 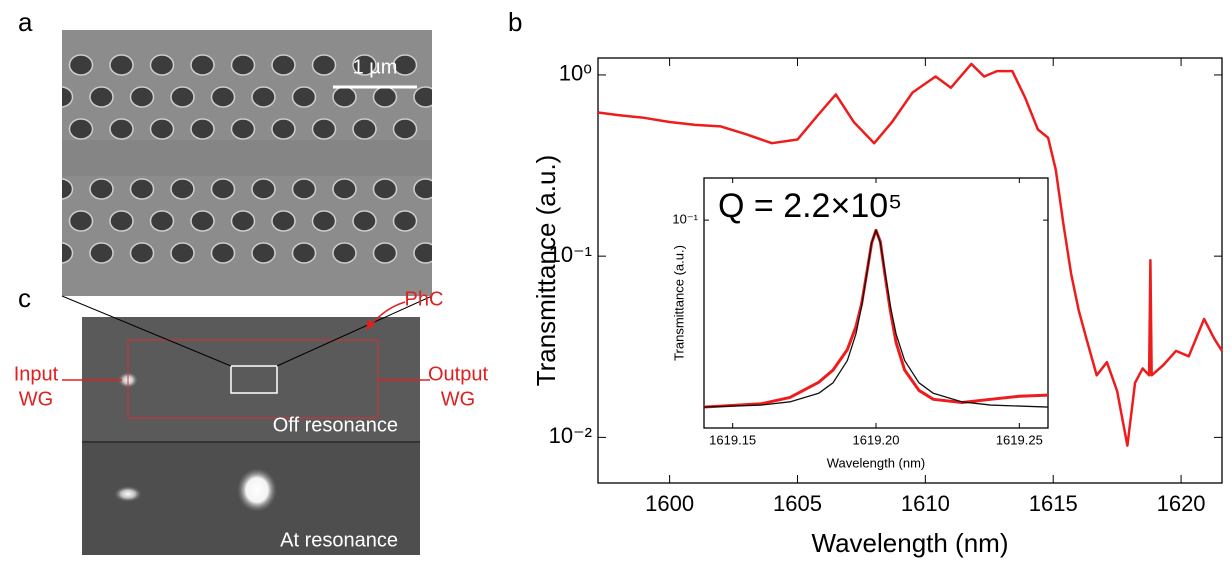 I want to click on panel-label: c, so click(x=24, y=298).